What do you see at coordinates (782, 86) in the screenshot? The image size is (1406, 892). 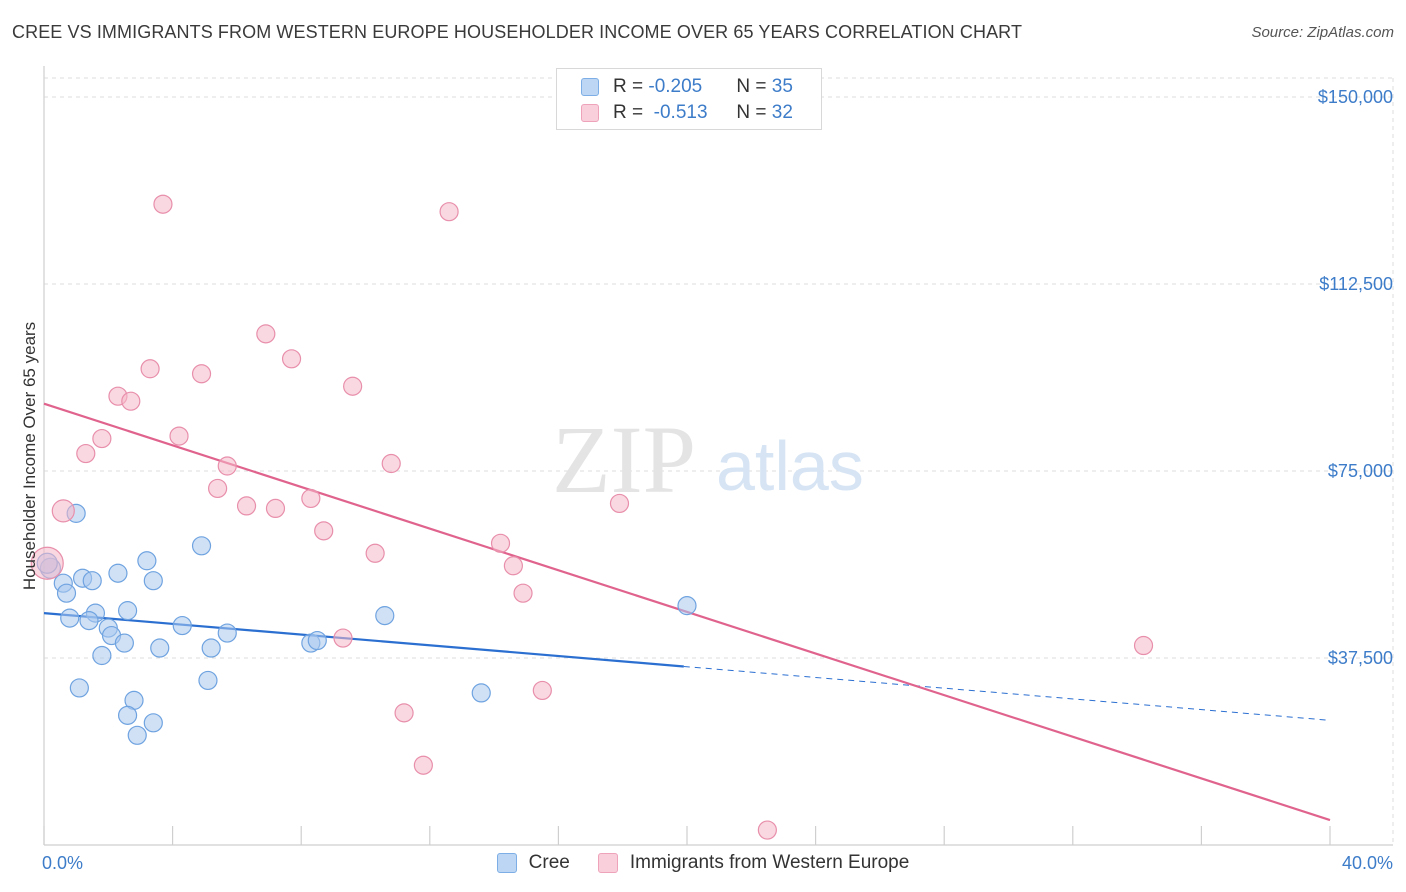 I see `legend-n-value: 35` at bounding box center [782, 86].